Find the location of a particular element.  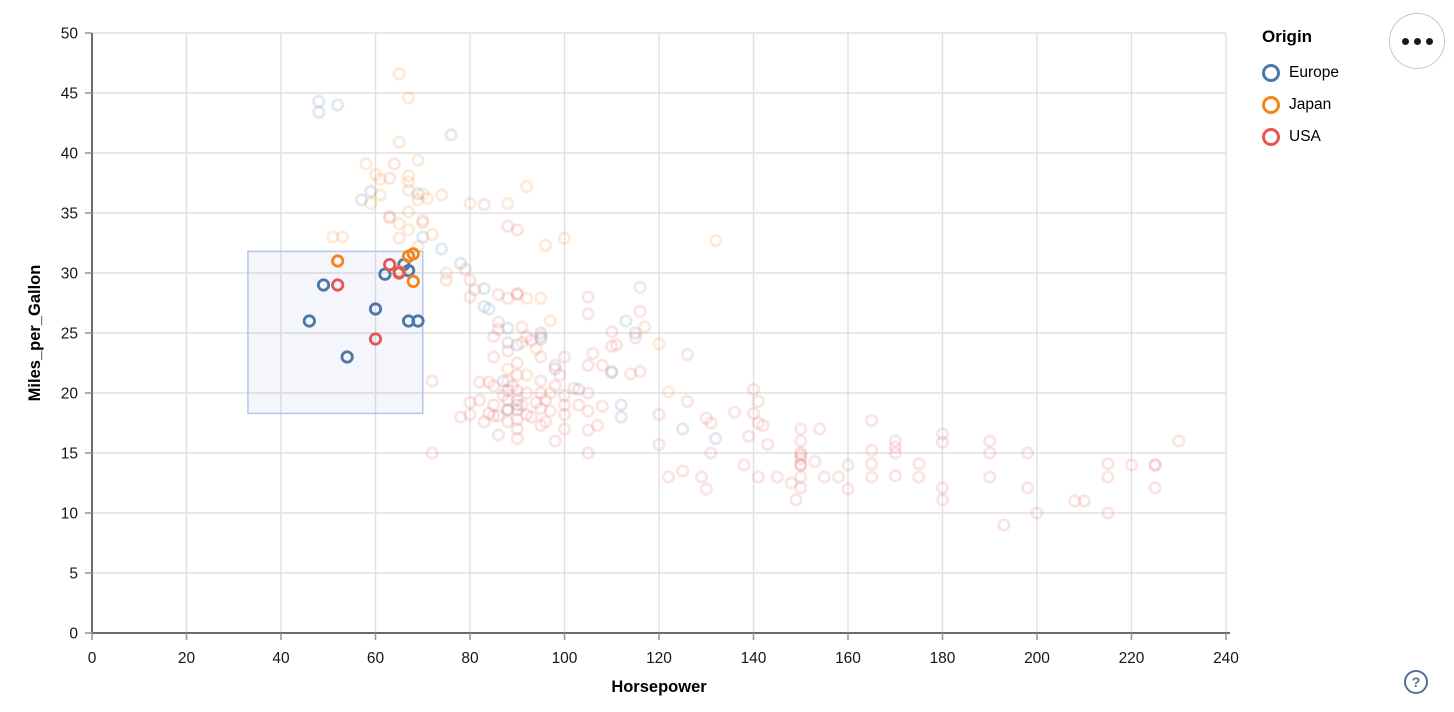

usa-symbol-icon is located at coordinates (1271, 137).